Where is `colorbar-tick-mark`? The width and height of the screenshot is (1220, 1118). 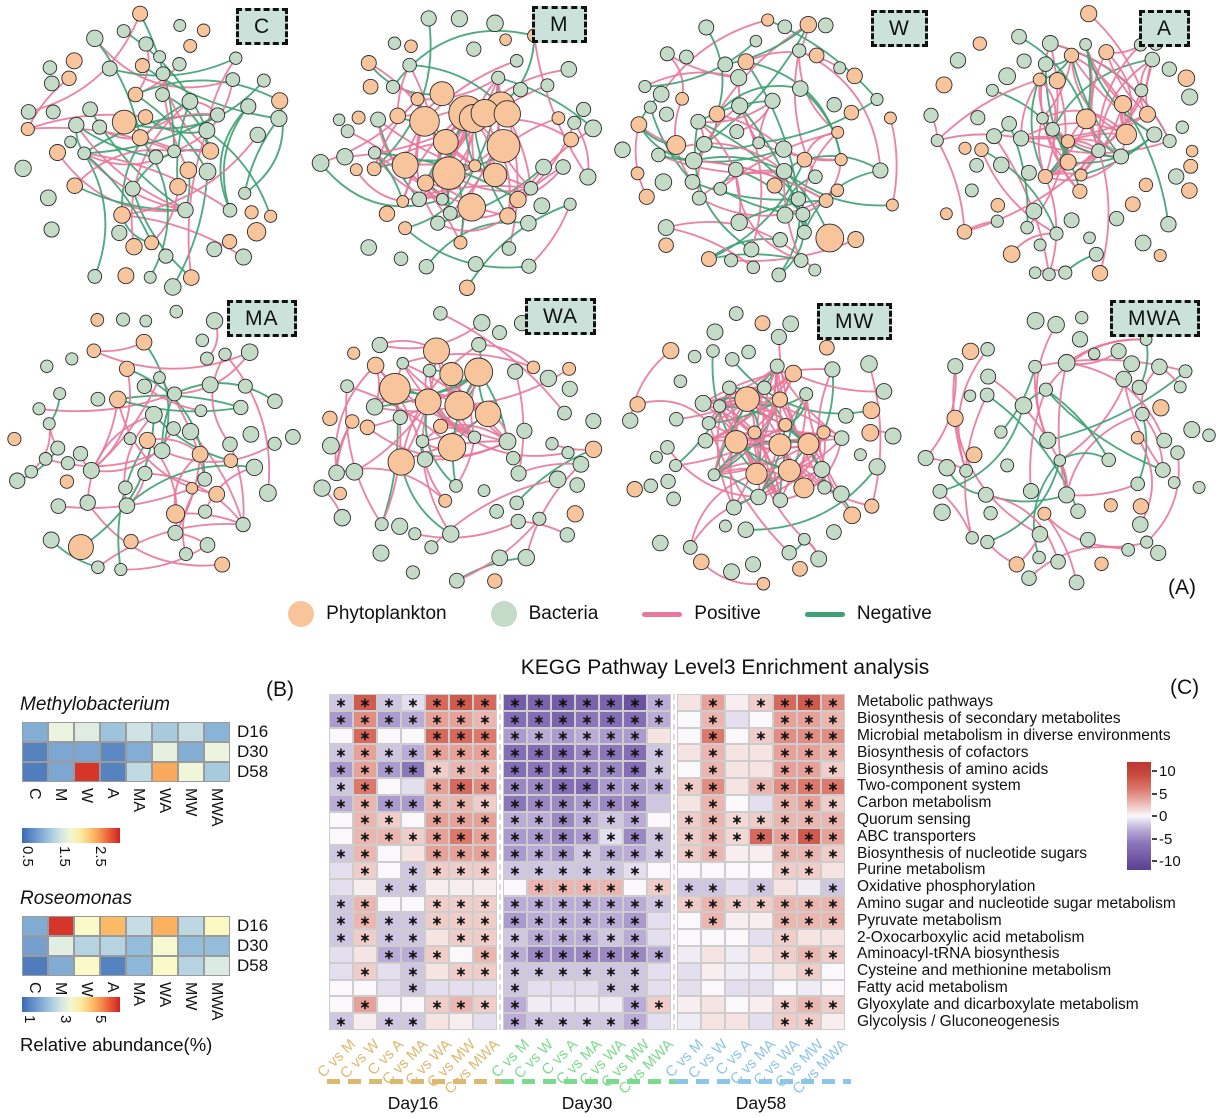 colorbar-tick-mark is located at coordinates (1154, 793).